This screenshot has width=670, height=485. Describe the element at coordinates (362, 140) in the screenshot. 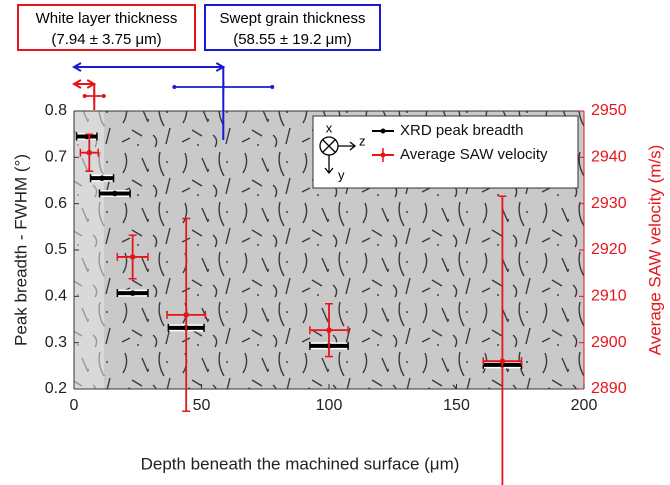

I see `axes-icon-label: z` at that location.